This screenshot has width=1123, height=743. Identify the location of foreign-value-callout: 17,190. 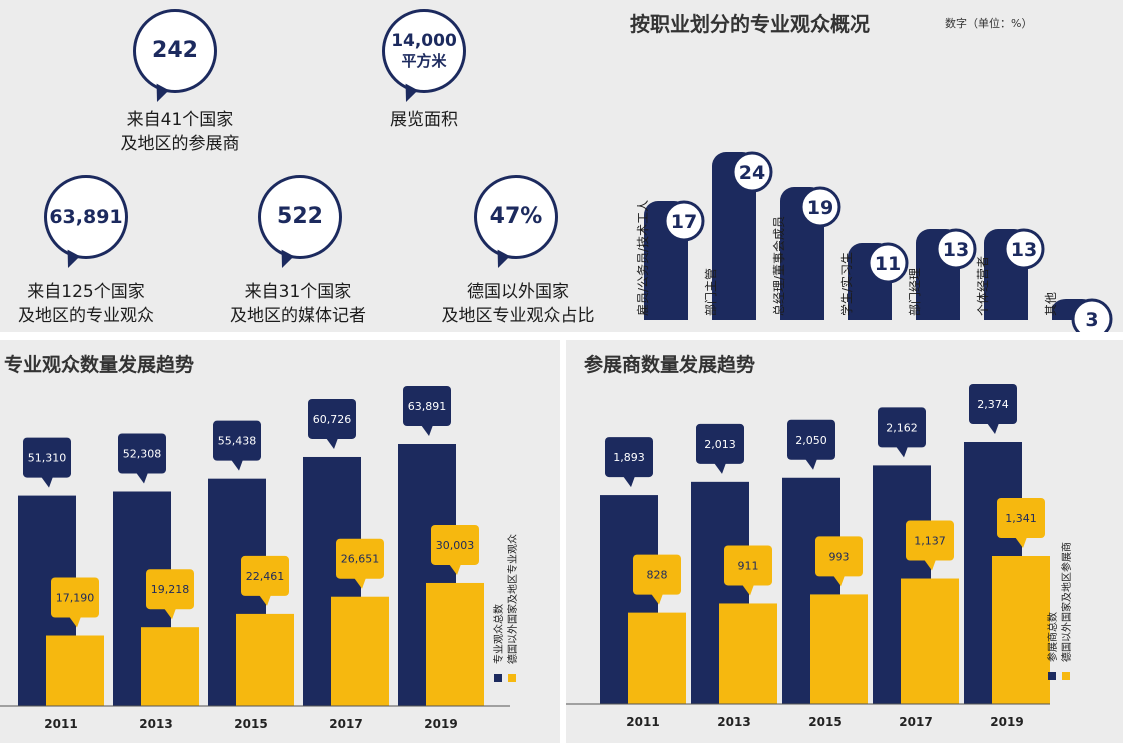
(75, 602).